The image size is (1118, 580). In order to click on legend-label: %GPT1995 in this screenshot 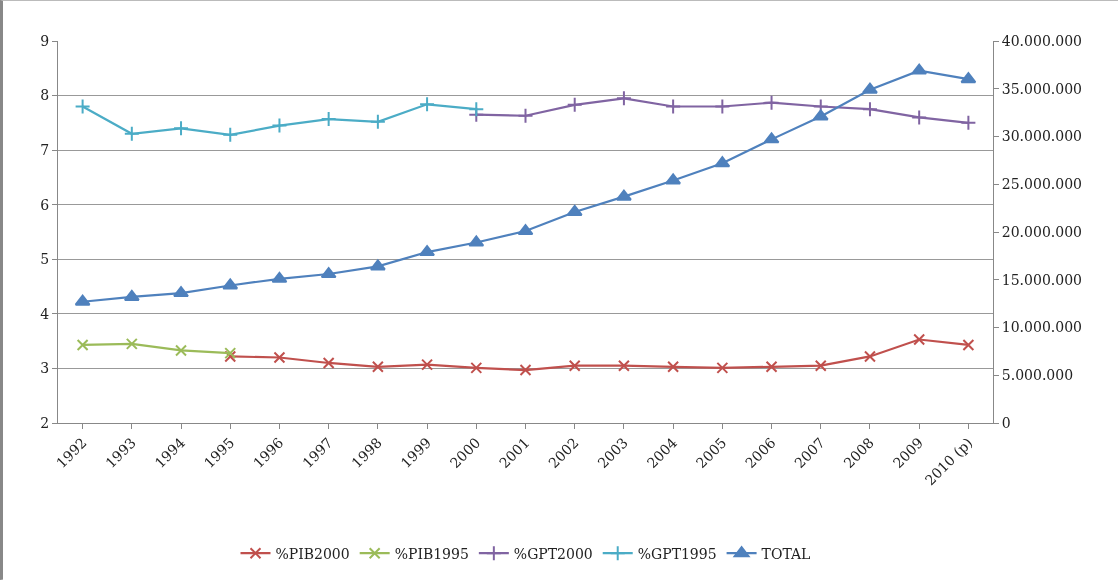, I will do `click(677, 553)`.